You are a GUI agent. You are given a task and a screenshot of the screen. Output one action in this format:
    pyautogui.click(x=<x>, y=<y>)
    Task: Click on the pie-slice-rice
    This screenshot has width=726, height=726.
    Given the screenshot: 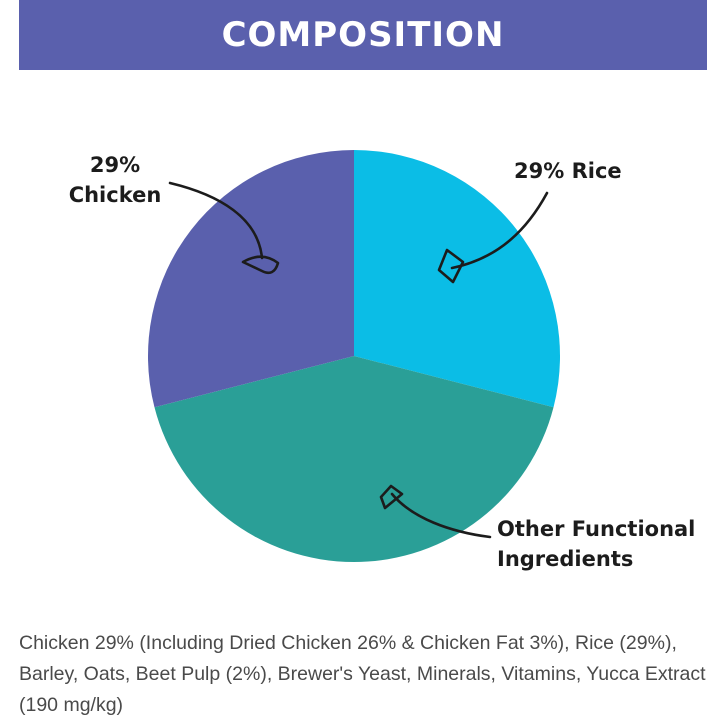 What is the action you would take?
    pyautogui.click(x=457, y=279)
    